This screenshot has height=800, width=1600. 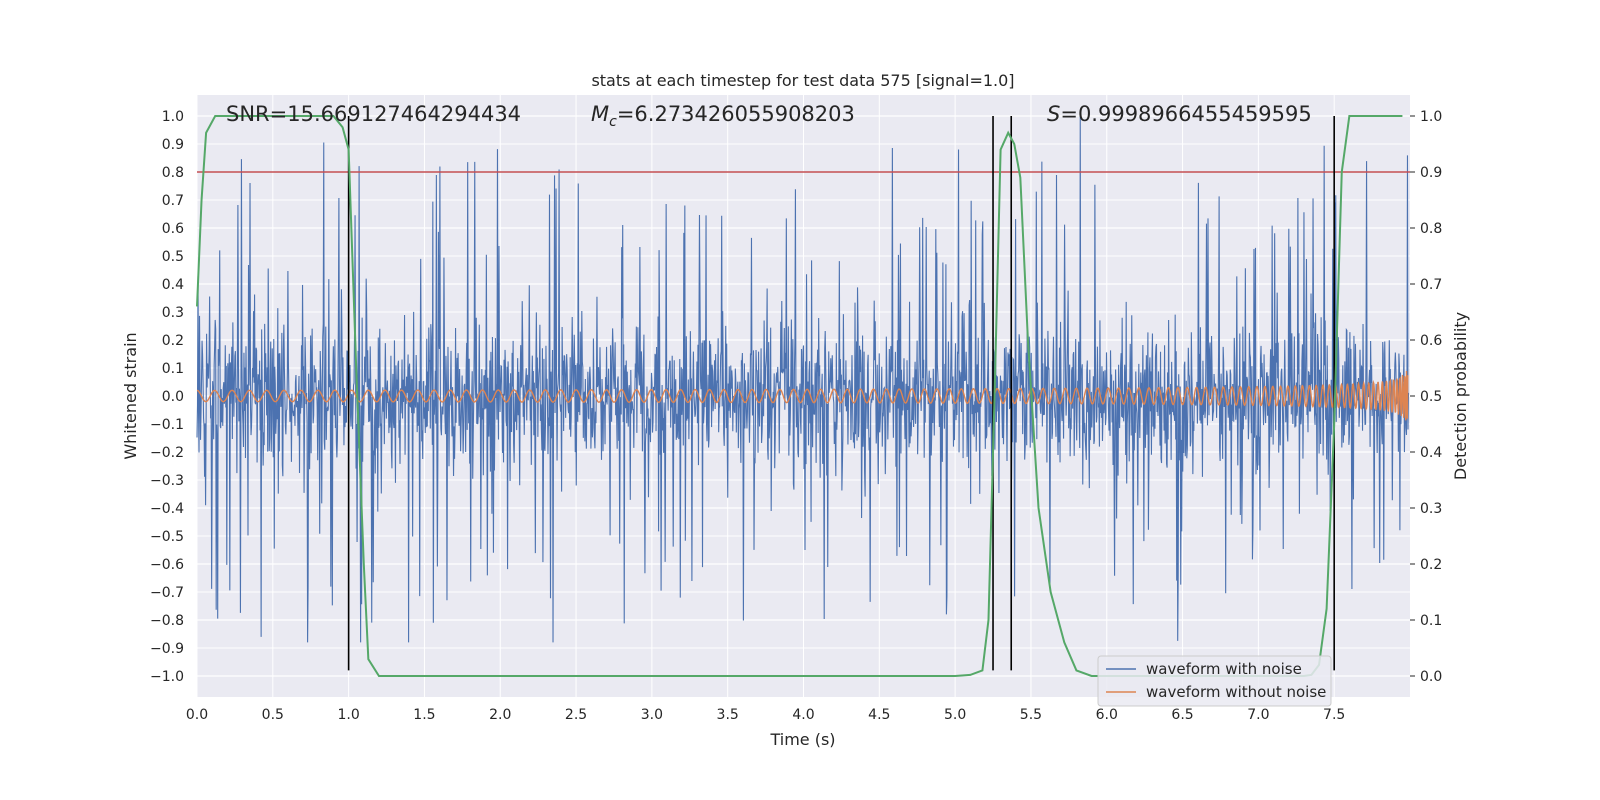 What do you see at coordinates (167, 593) in the screenshot?
I see `y-left-tick-label: −0.7` at bounding box center [167, 593].